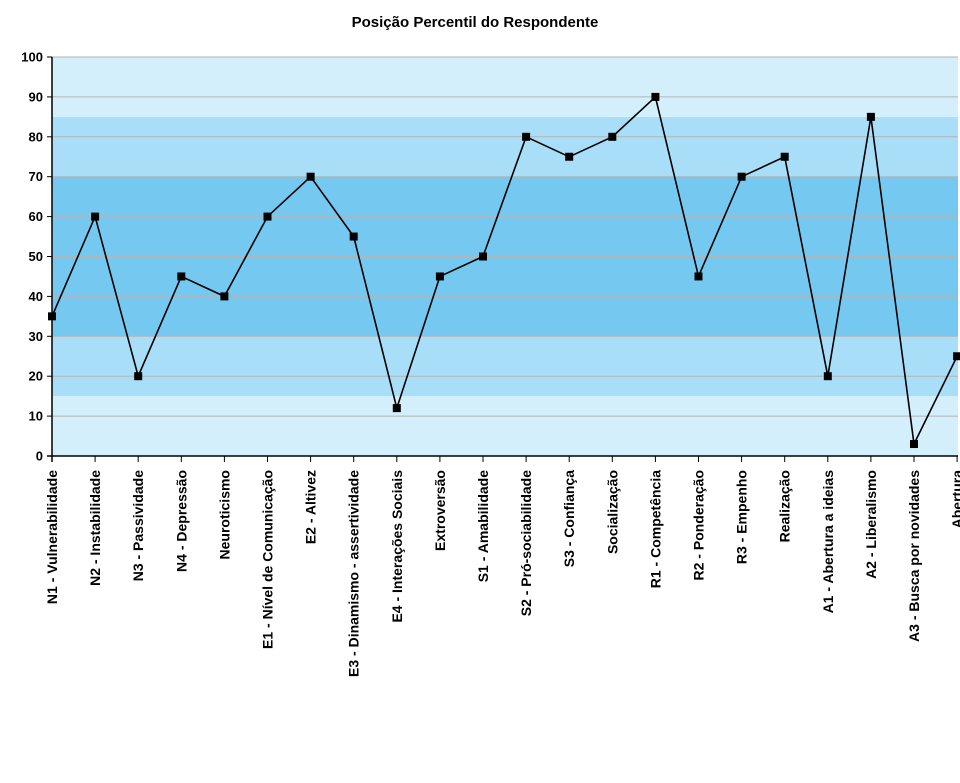 Image resolution: width=960 pixels, height=783 pixels. What do you see at coordinates (655, 529) in the screenshot?
I see `x-tick-label: R1 - Competência` at bounding box center [655, 529].